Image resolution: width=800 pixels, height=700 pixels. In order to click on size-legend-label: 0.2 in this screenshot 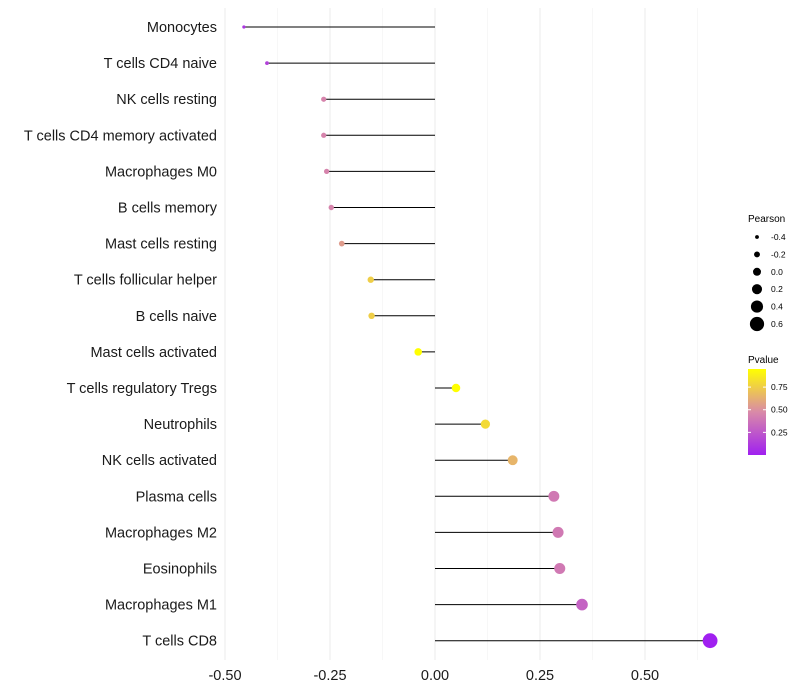, I will do `click(777, 289)`.